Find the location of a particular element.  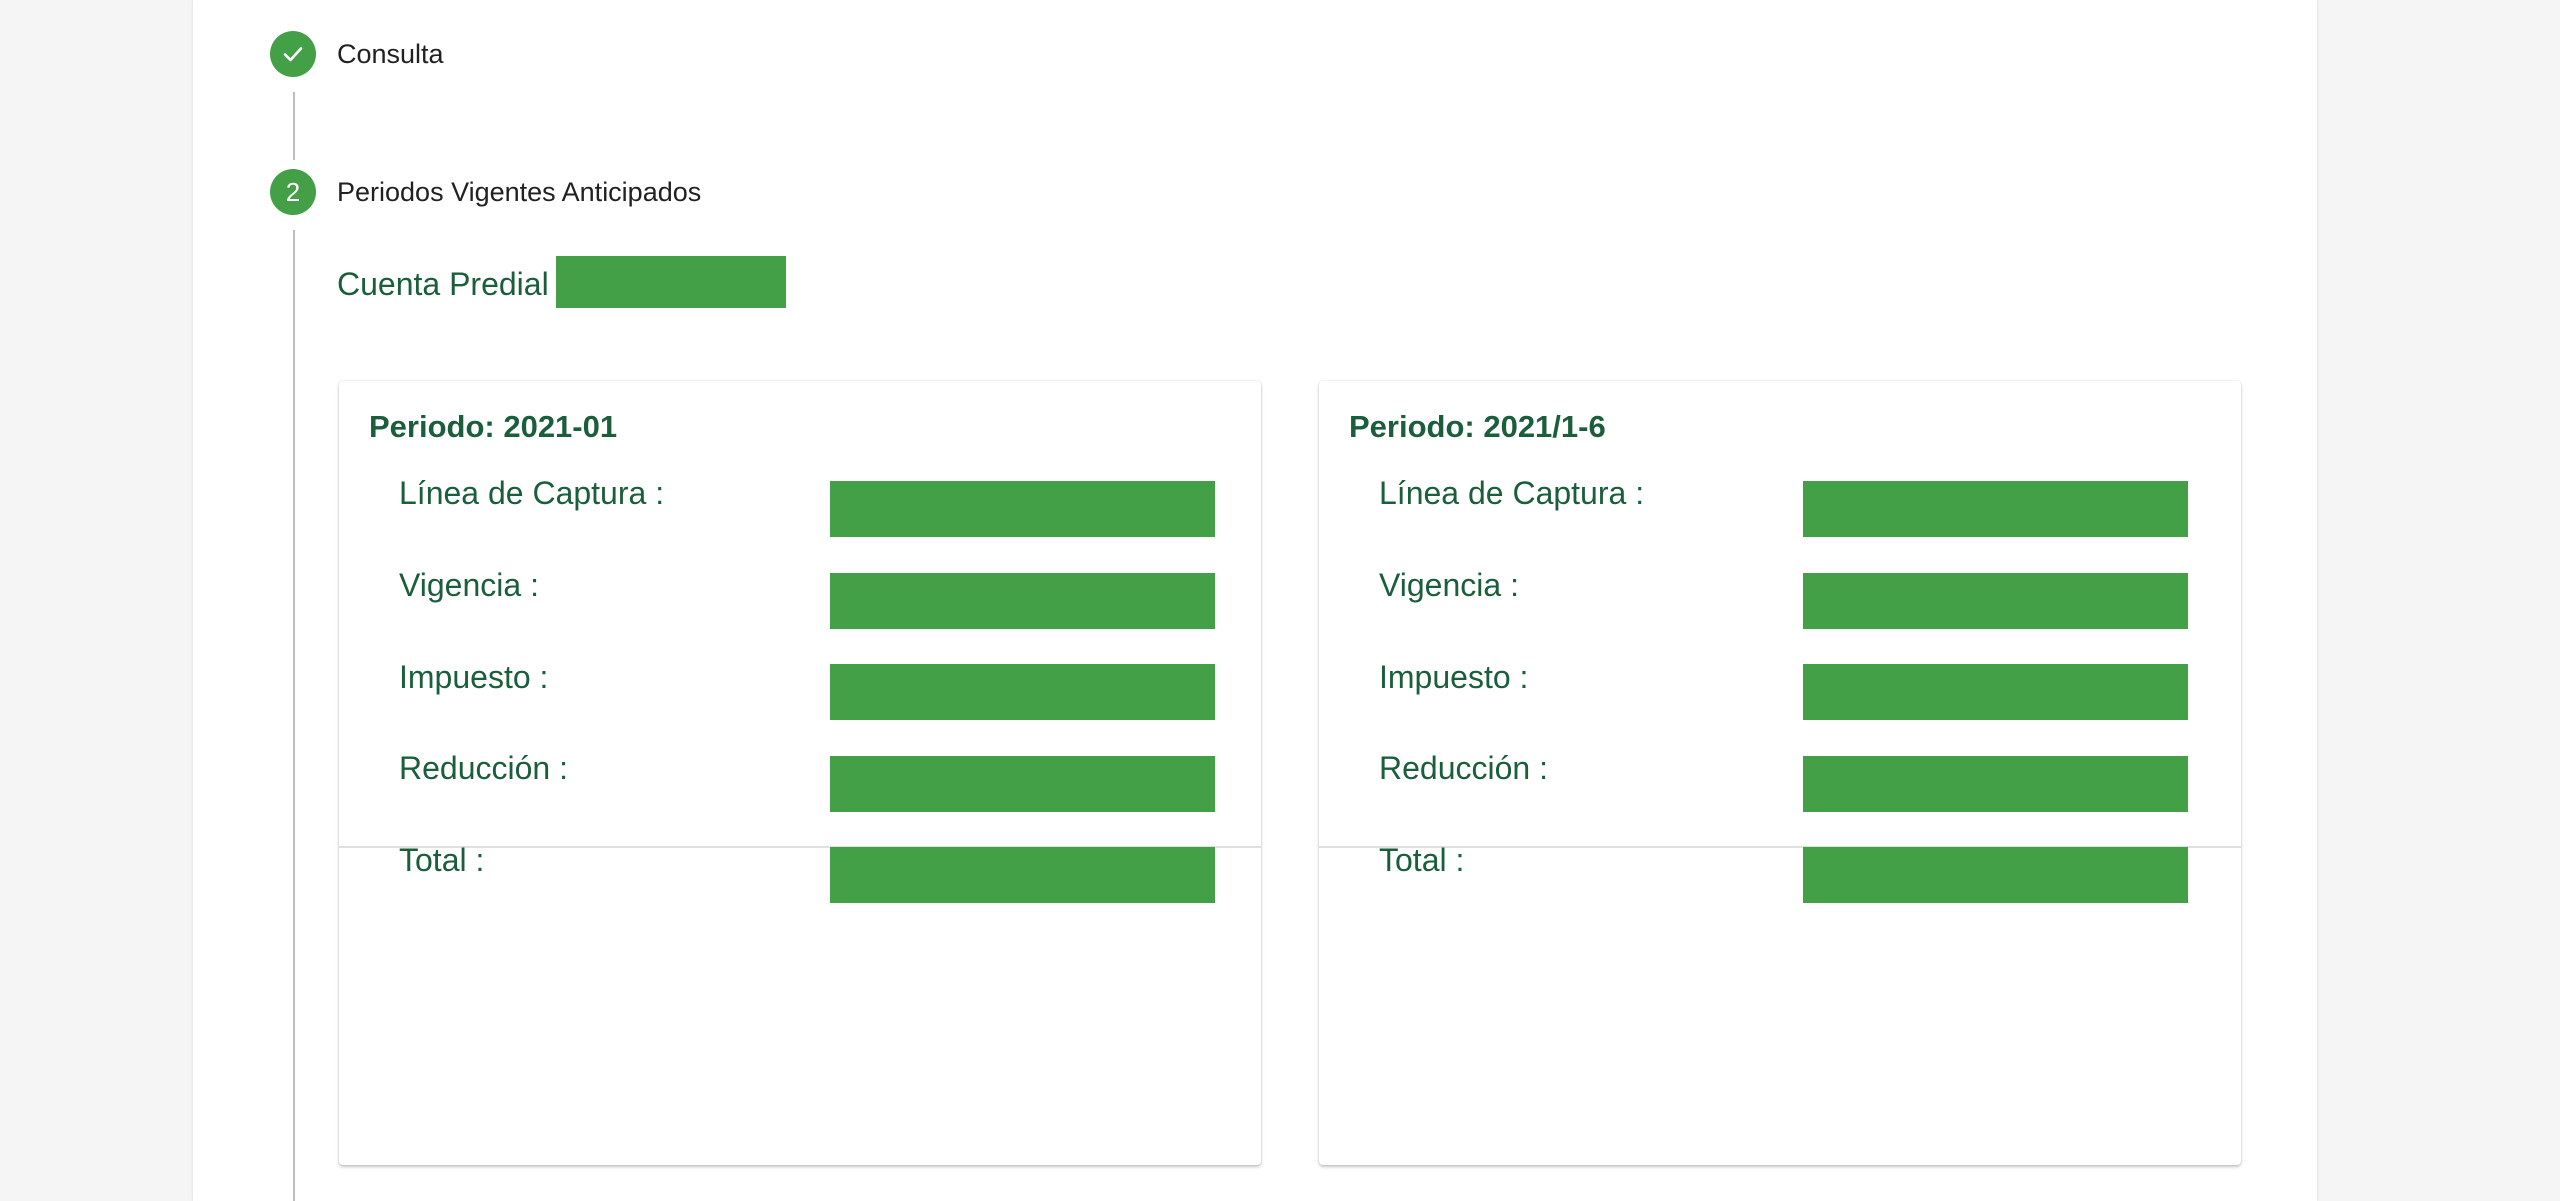

step-connector is located at coordinates (294, 126).